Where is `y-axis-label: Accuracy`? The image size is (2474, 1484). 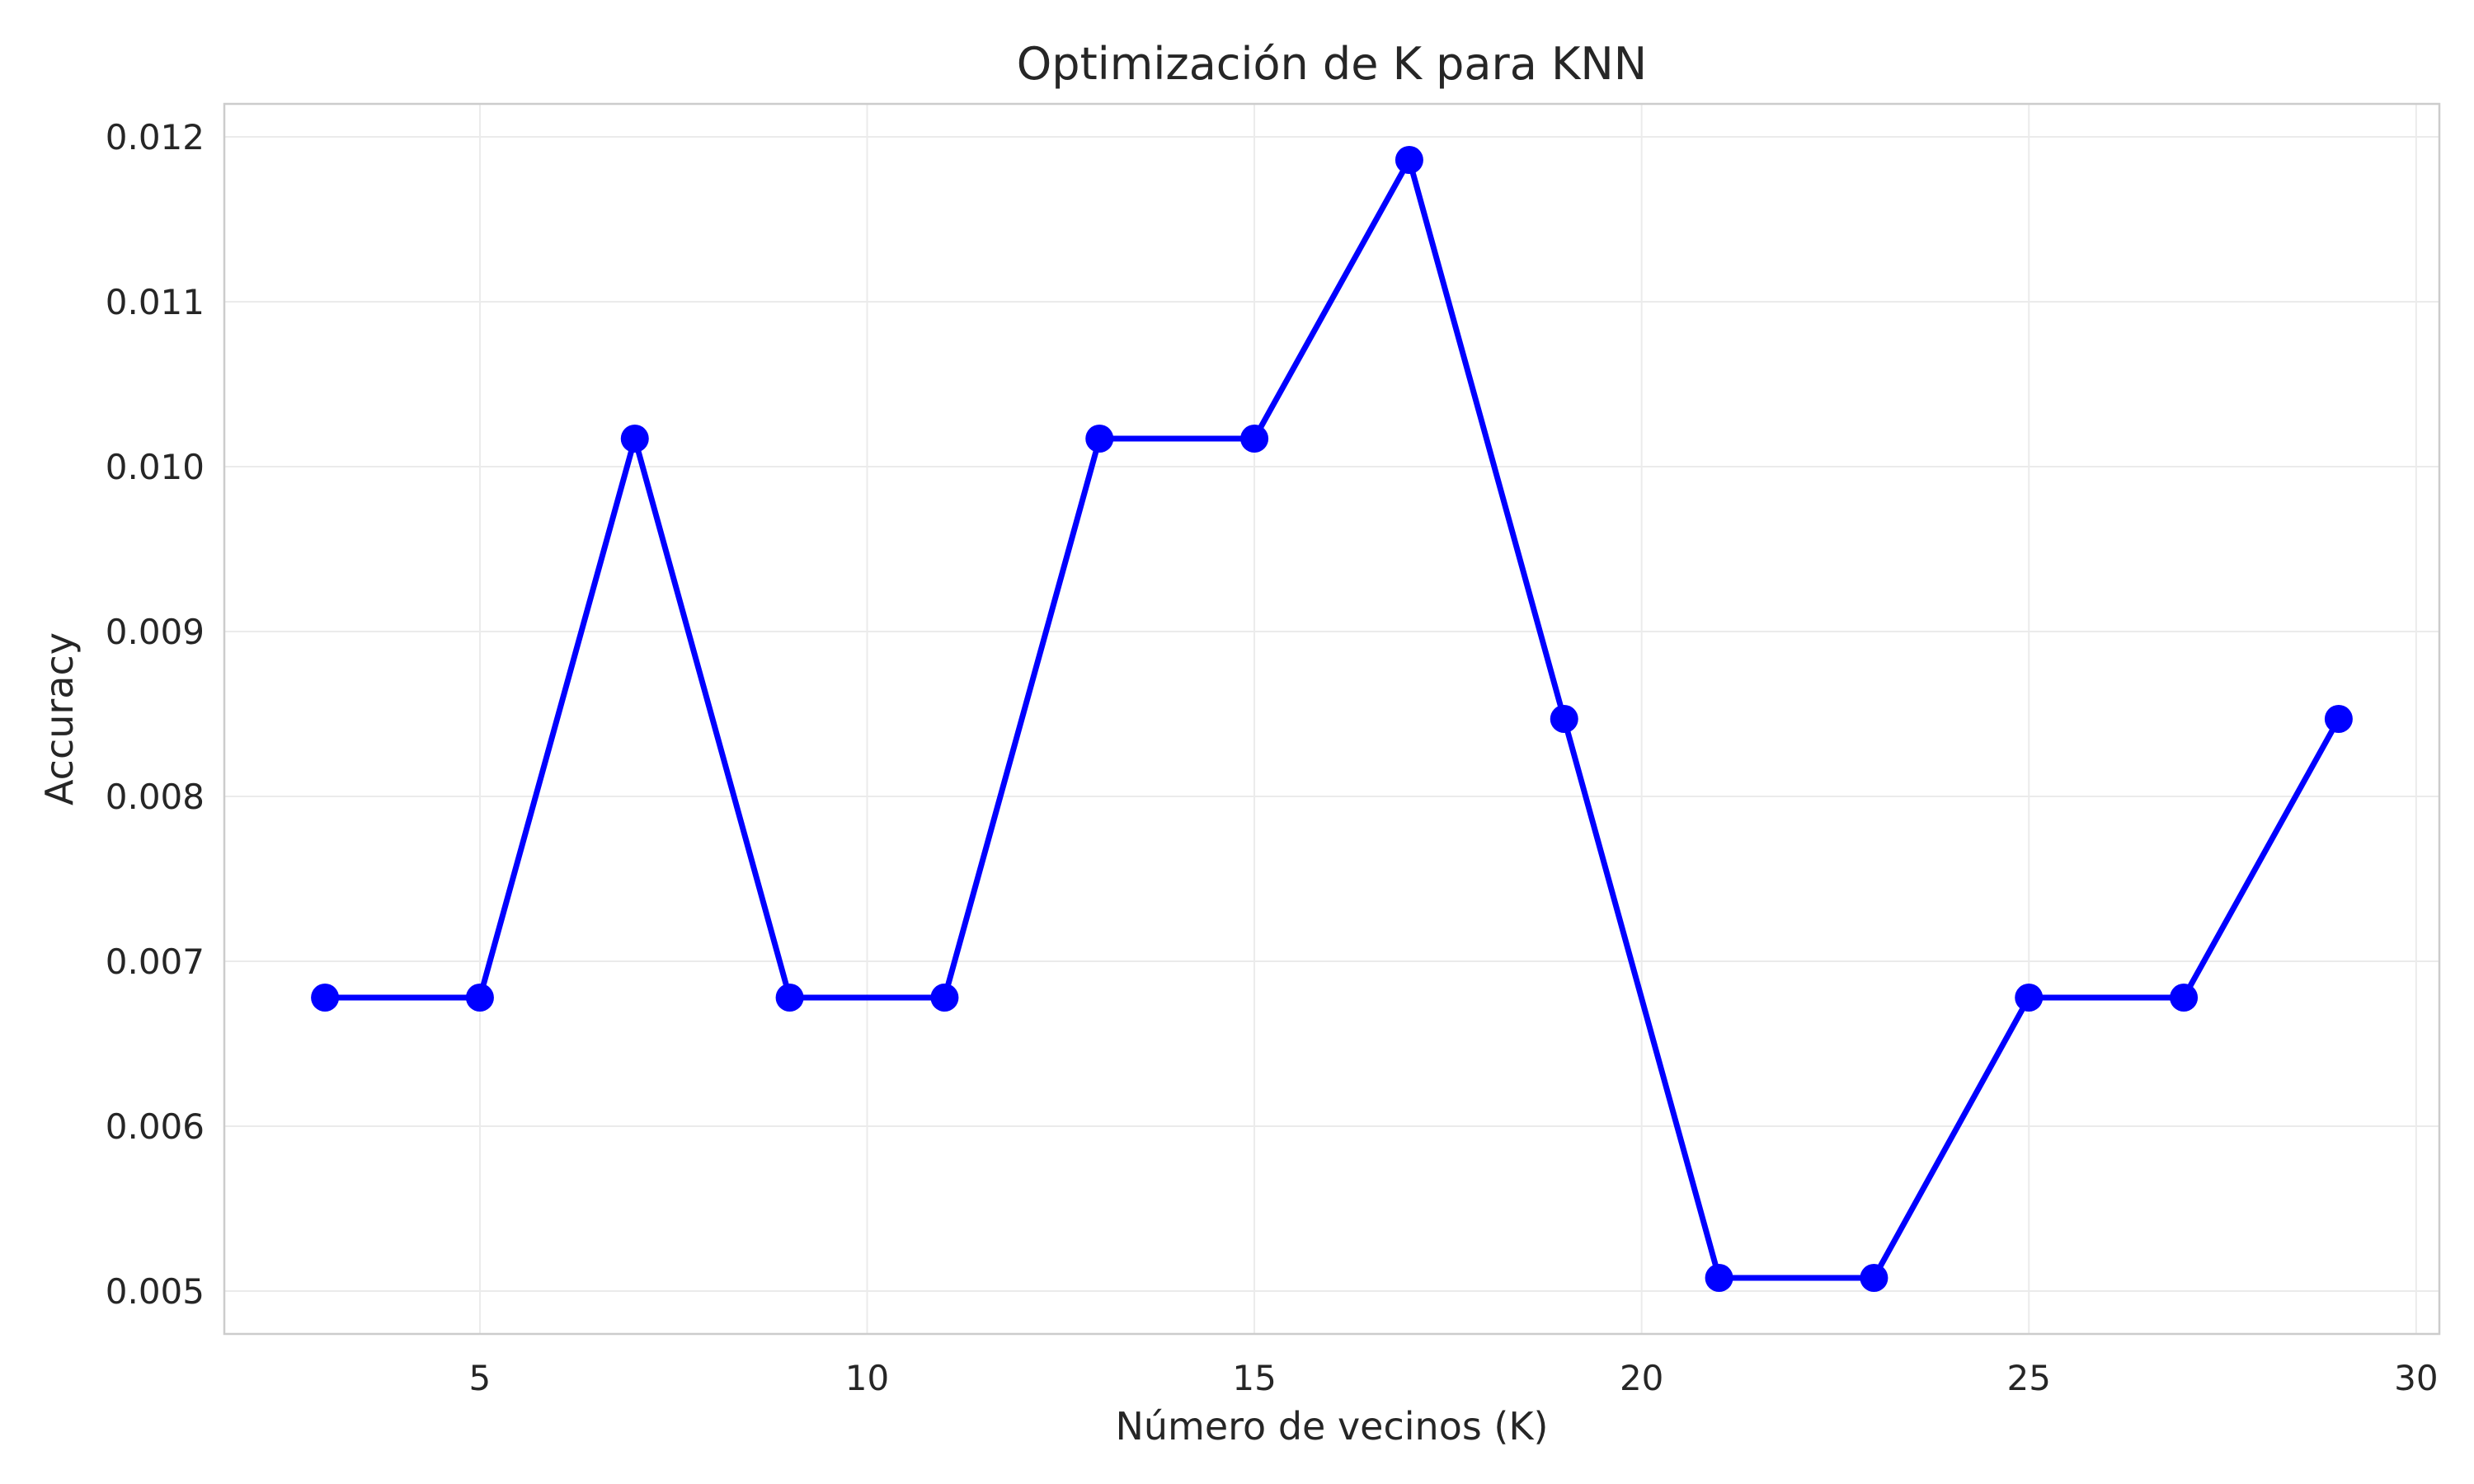 y-axis-label: Accuracy is located at coordinates (59, 718).